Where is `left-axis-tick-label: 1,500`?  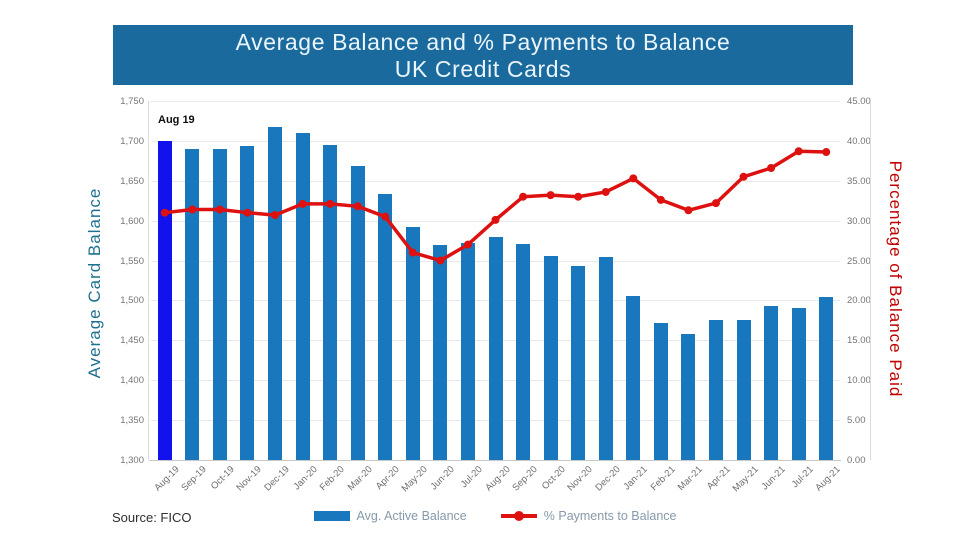
left-axis-tick-label: 1,500 is located at coordinates (132, 301).